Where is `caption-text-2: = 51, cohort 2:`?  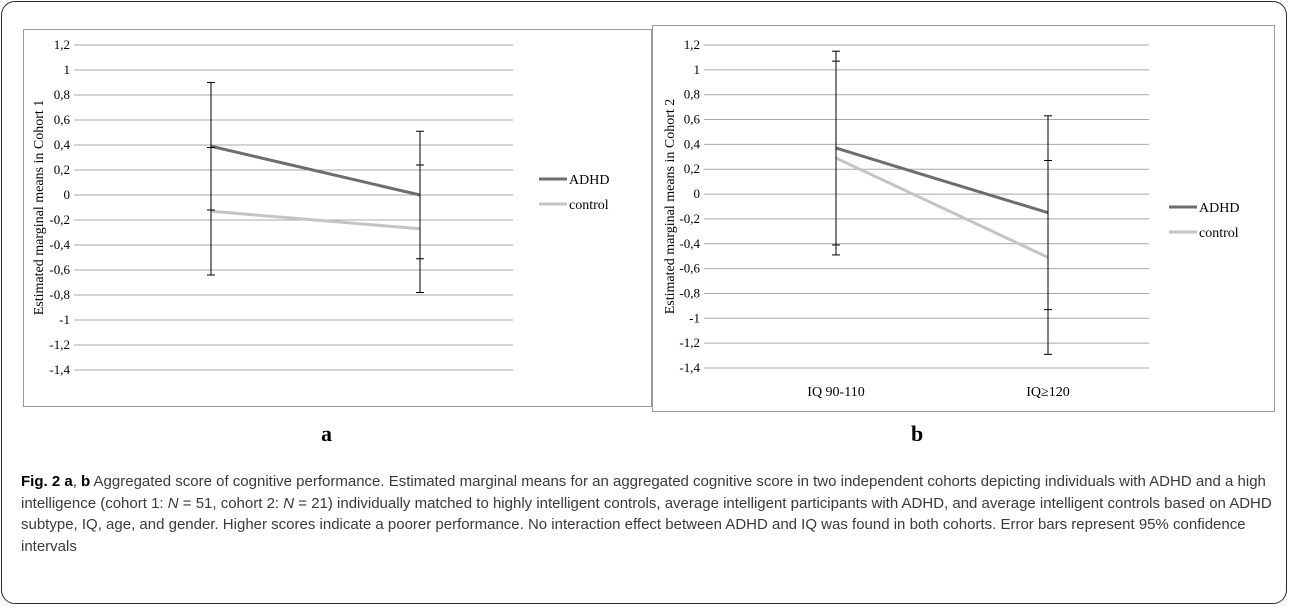
caption-text-2: = 51, cohort 2: is located at coordinates (231, 503).